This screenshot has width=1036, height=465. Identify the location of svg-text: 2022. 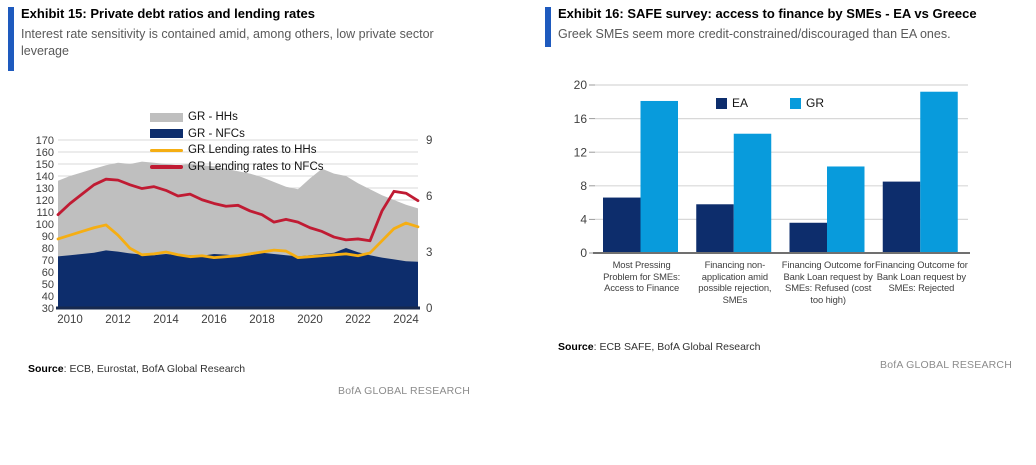
(358, 320).